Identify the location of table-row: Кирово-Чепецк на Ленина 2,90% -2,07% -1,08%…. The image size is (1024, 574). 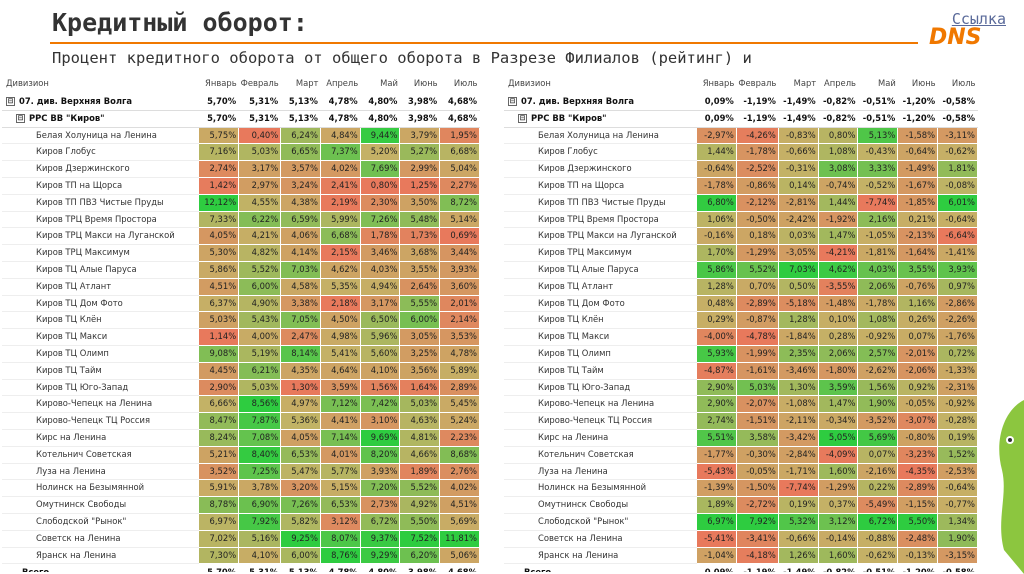
(741, 404).